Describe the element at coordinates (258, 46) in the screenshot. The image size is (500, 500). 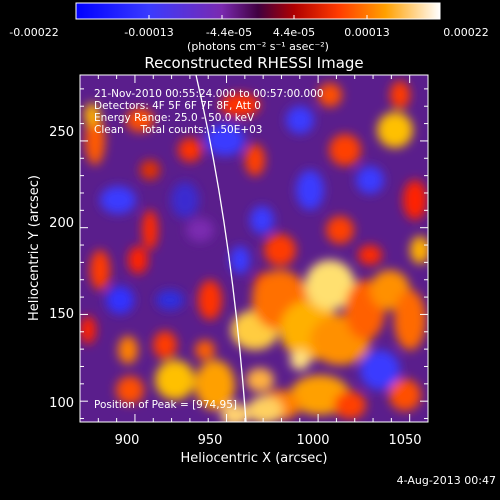
I see `colorbar-units: (photons cm⁻² s⁻¹ asec⁻²)` at that location.